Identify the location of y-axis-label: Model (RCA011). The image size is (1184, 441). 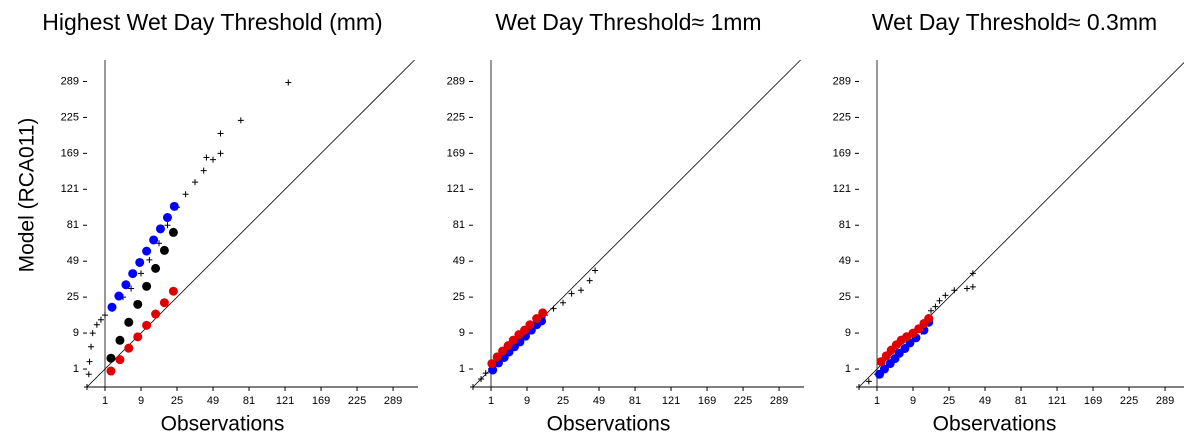
(27, 195).